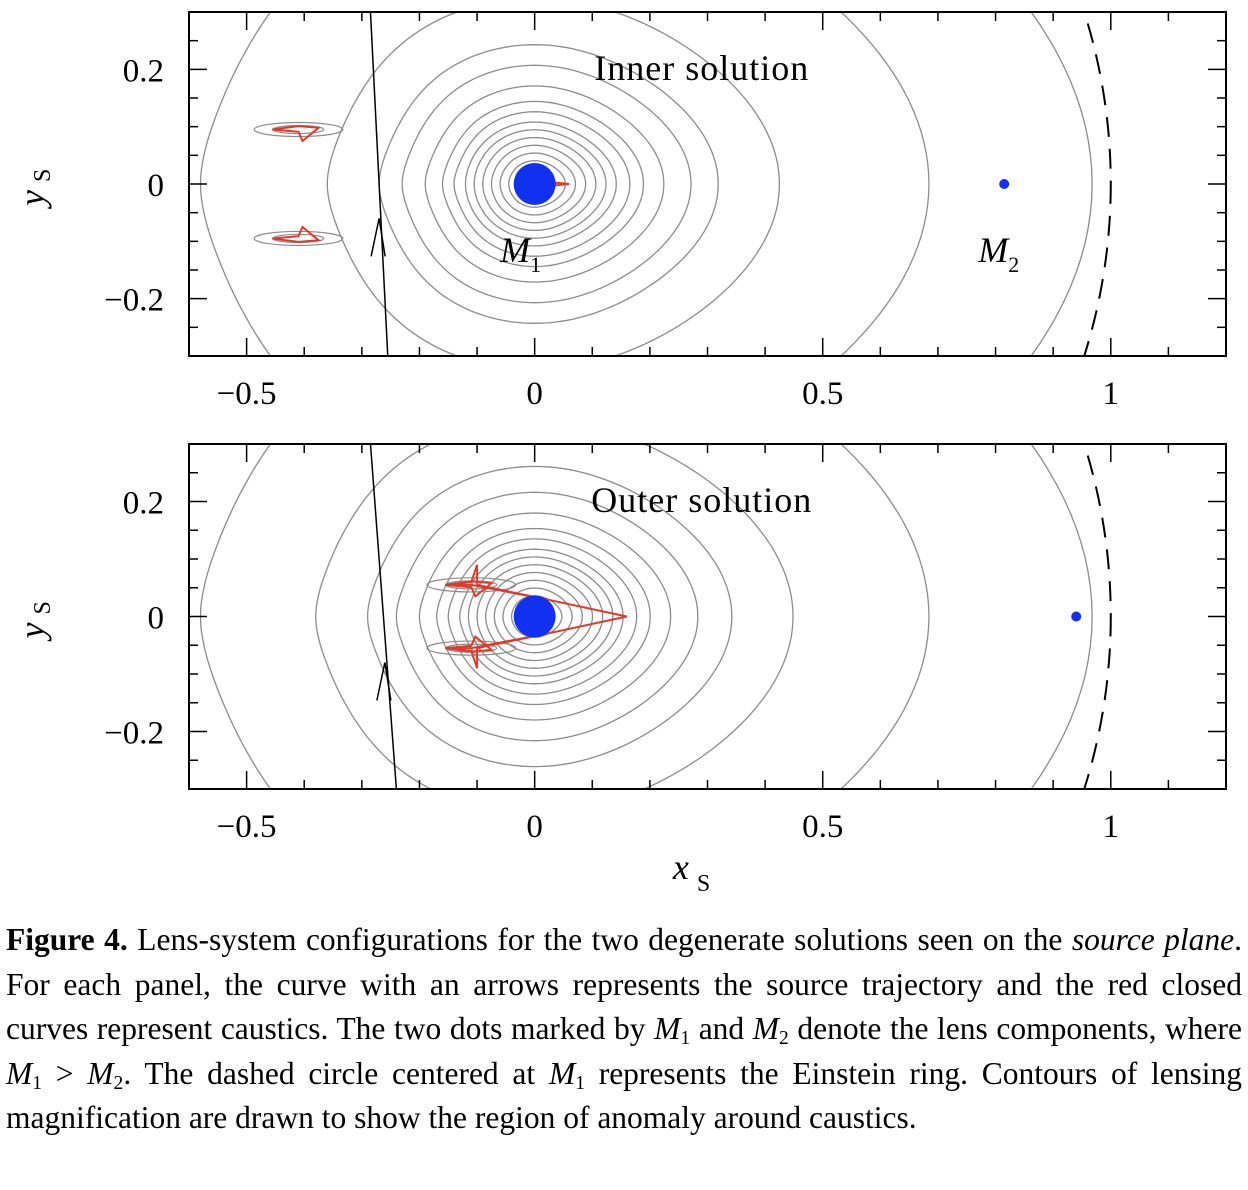 The image size is (1248, 1190). I want to click on lens-label-sub: 2, so click(1013, 264).